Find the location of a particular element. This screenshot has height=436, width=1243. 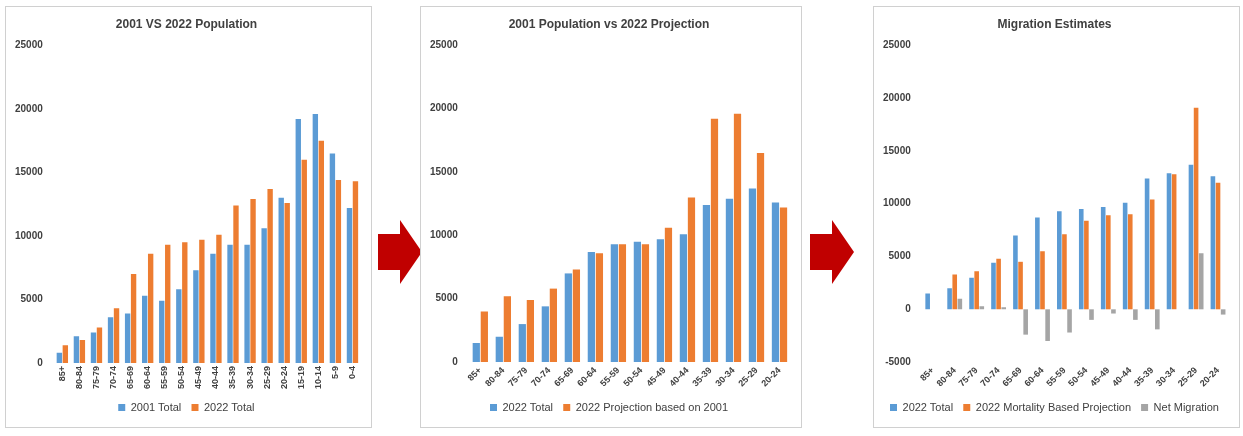

x-tick-label: 55-59 is located at coordinates (164, 377).